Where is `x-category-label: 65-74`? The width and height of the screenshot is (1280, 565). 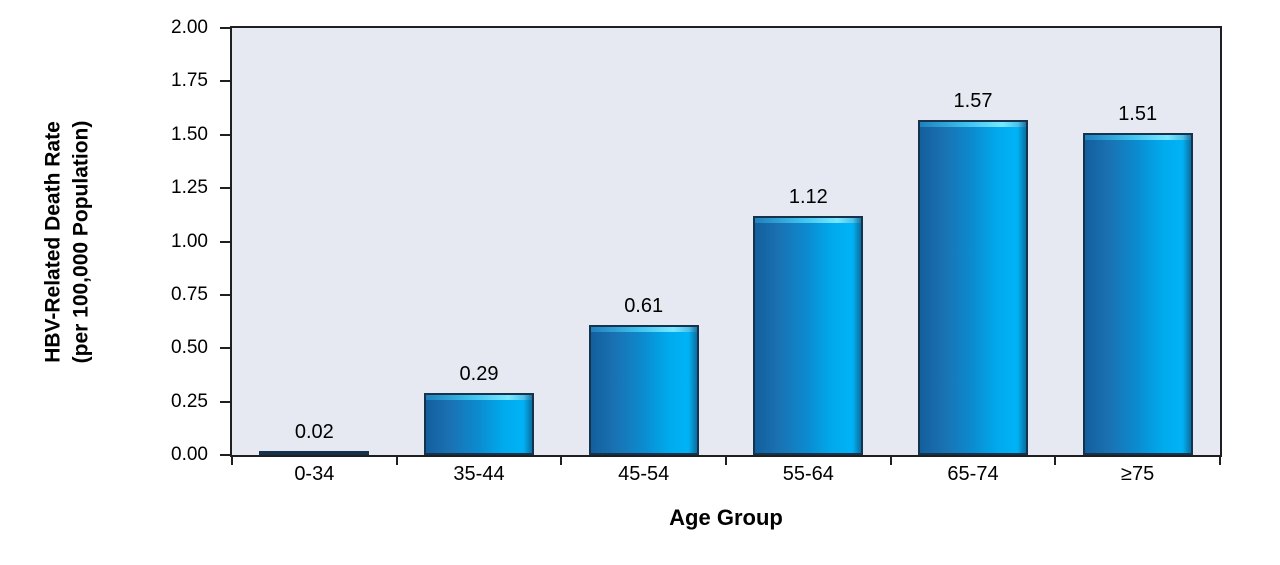 x-category-label: 65-74 is located at coordinates (973, 474).